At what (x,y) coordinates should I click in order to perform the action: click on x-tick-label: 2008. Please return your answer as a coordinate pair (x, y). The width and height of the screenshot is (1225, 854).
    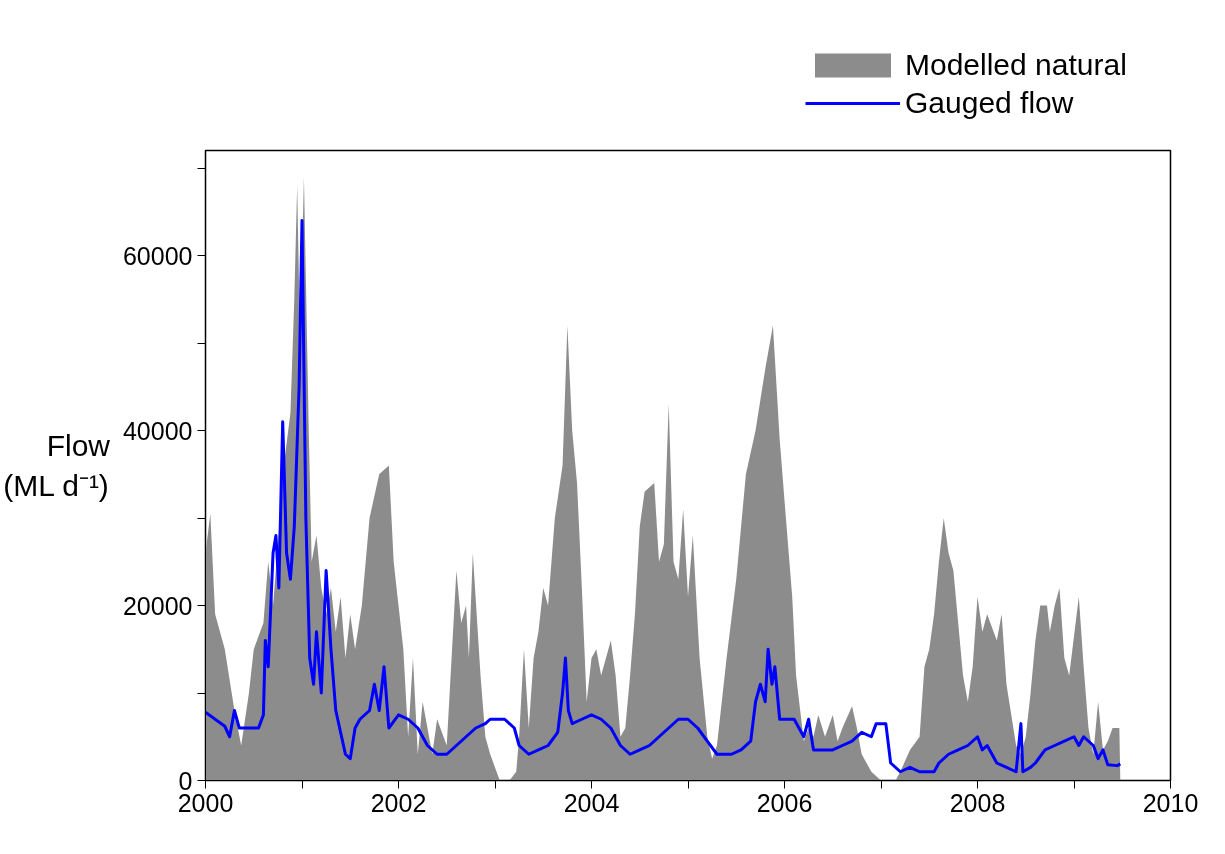
    Looking at the image, I should click on (977, 802).